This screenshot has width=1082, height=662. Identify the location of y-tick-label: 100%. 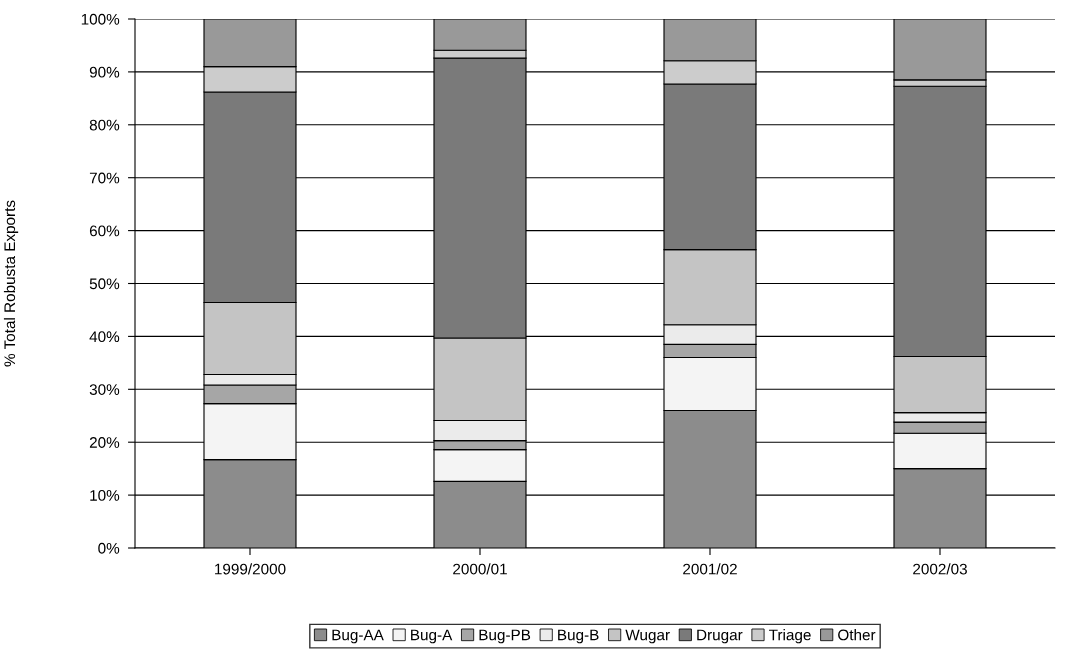
(100, 19).